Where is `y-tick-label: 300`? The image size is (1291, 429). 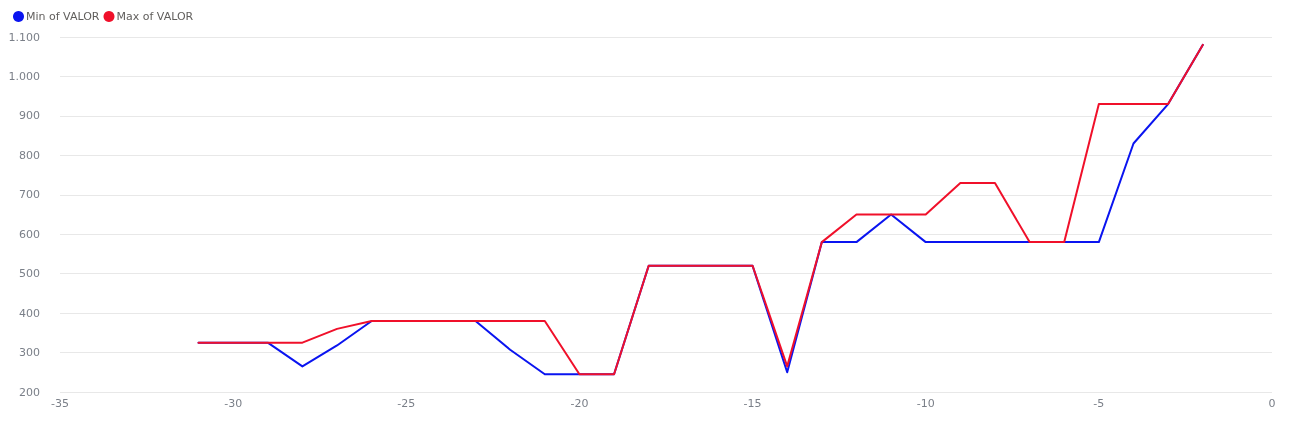 y-tick-label: 300 is located at coordinates (29, 353).